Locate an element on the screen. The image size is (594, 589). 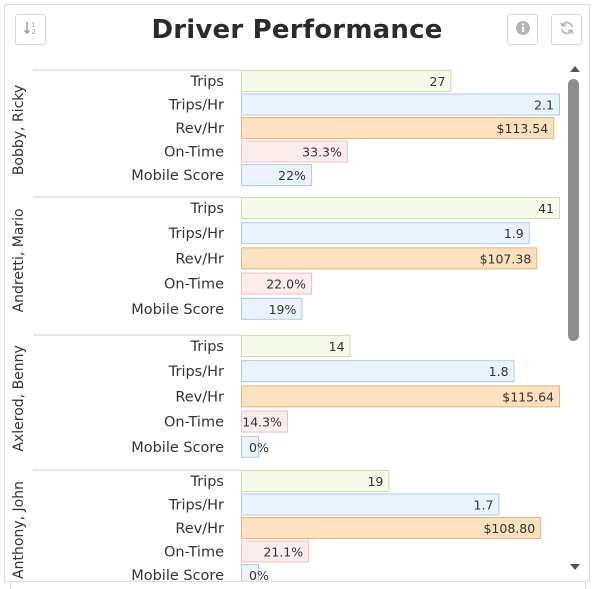
sort-button: 1 2 is located at coordinates (30, 29).